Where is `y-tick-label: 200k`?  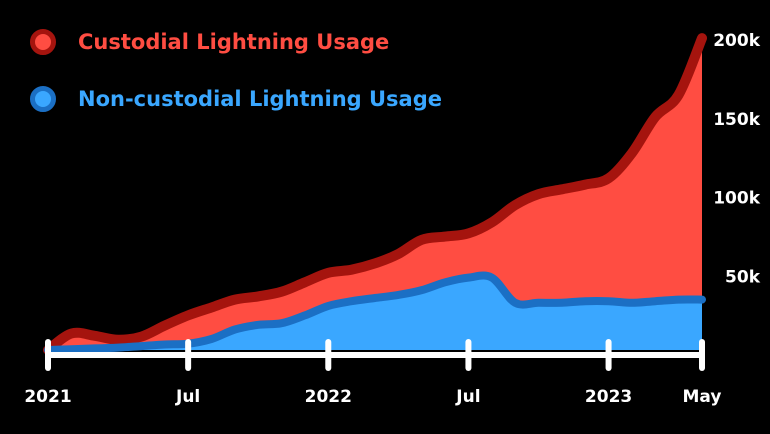 y-tick-label: 200k is located at coordinates (736, 41).